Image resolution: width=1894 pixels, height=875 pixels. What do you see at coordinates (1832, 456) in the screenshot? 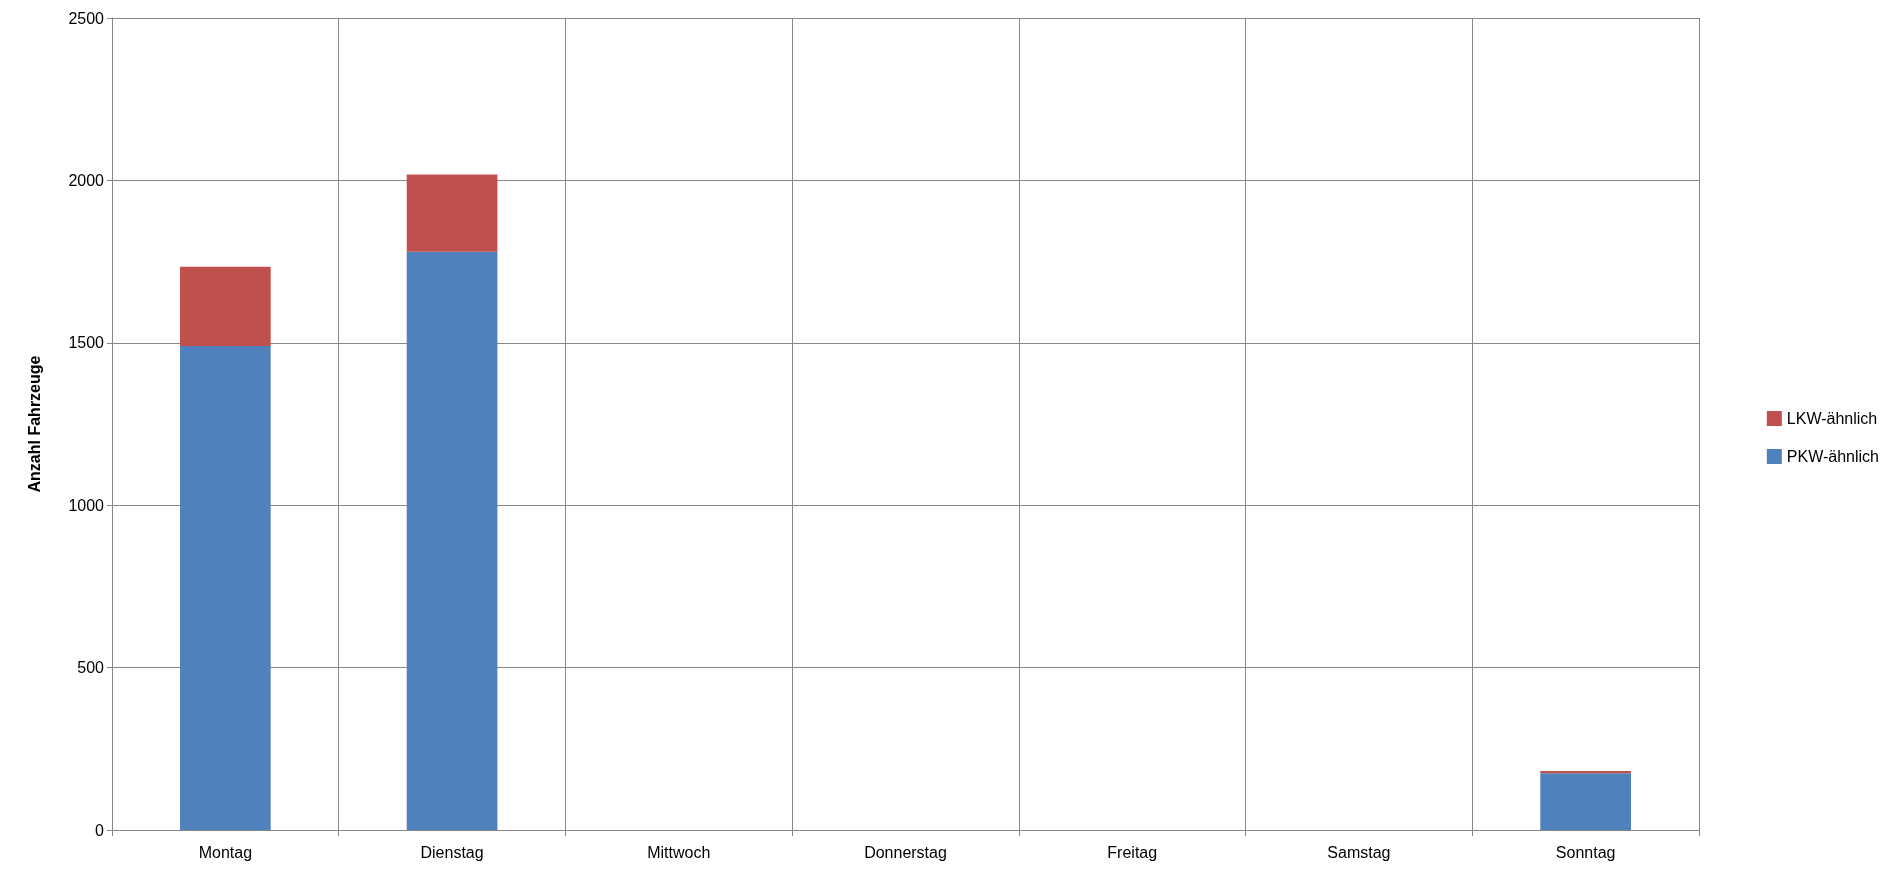
I see `legend-label: PKW-ähnlich` at bounding box center [1832, 456].